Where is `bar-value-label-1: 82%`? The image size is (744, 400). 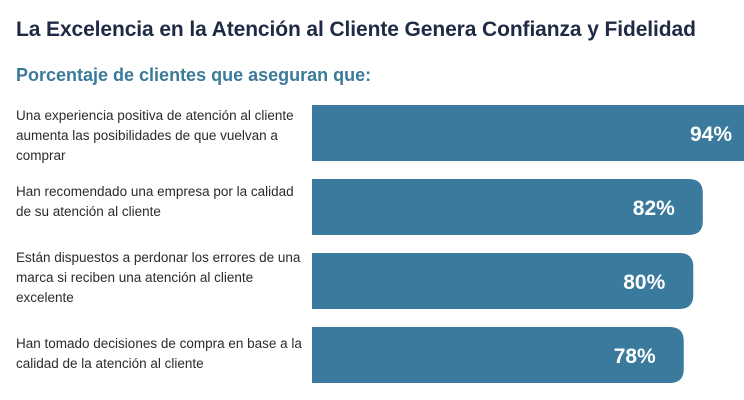
bar-value-label-1: 82% is located at coordinates (654, 208).